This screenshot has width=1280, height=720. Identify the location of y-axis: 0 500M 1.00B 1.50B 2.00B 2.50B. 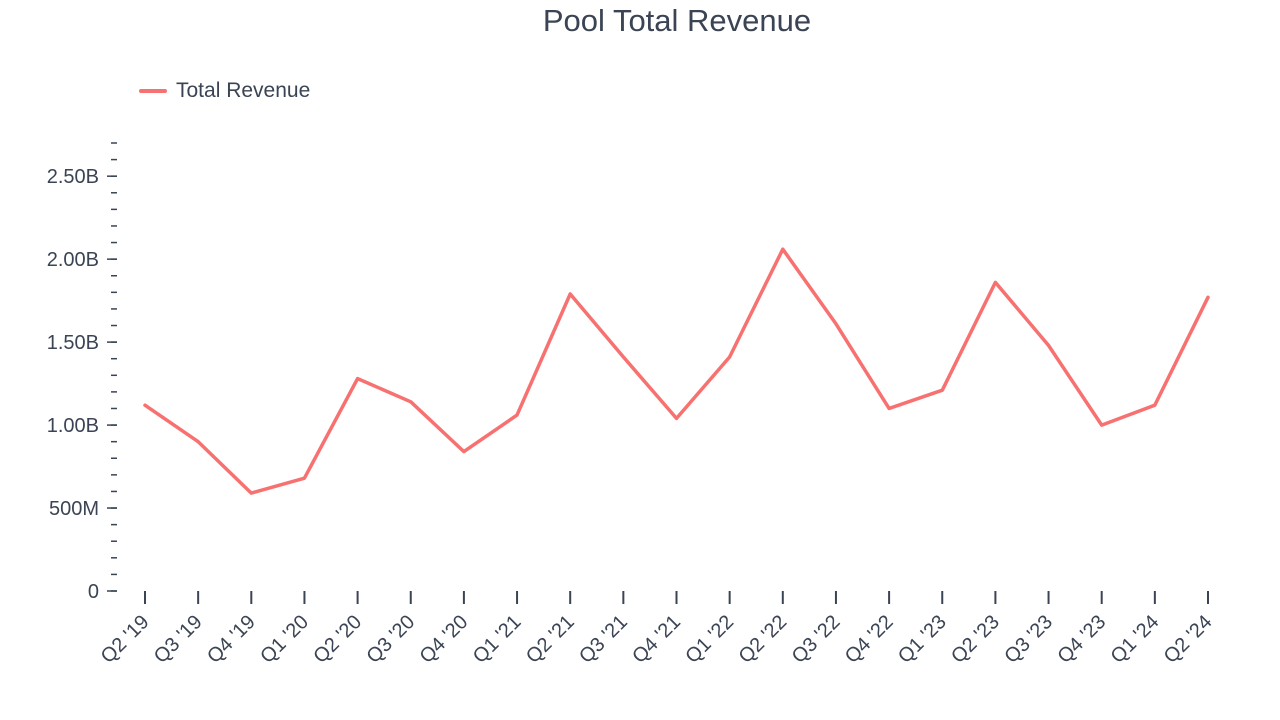
(82, 372).